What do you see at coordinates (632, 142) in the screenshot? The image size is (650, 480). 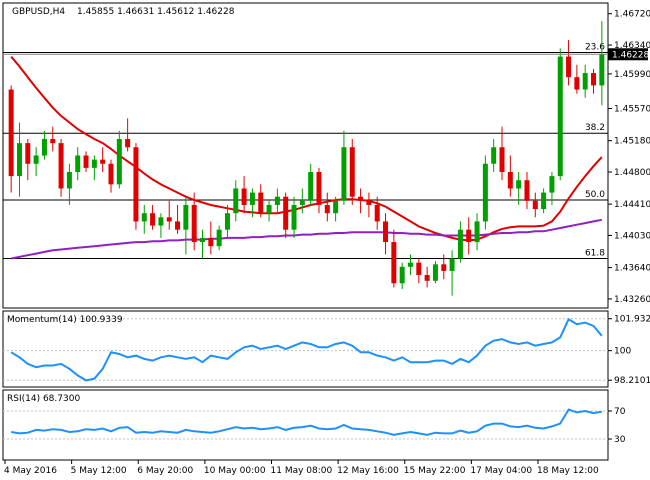 I see `price-tick-label: 1.45180` at bounding box center [632, 142].